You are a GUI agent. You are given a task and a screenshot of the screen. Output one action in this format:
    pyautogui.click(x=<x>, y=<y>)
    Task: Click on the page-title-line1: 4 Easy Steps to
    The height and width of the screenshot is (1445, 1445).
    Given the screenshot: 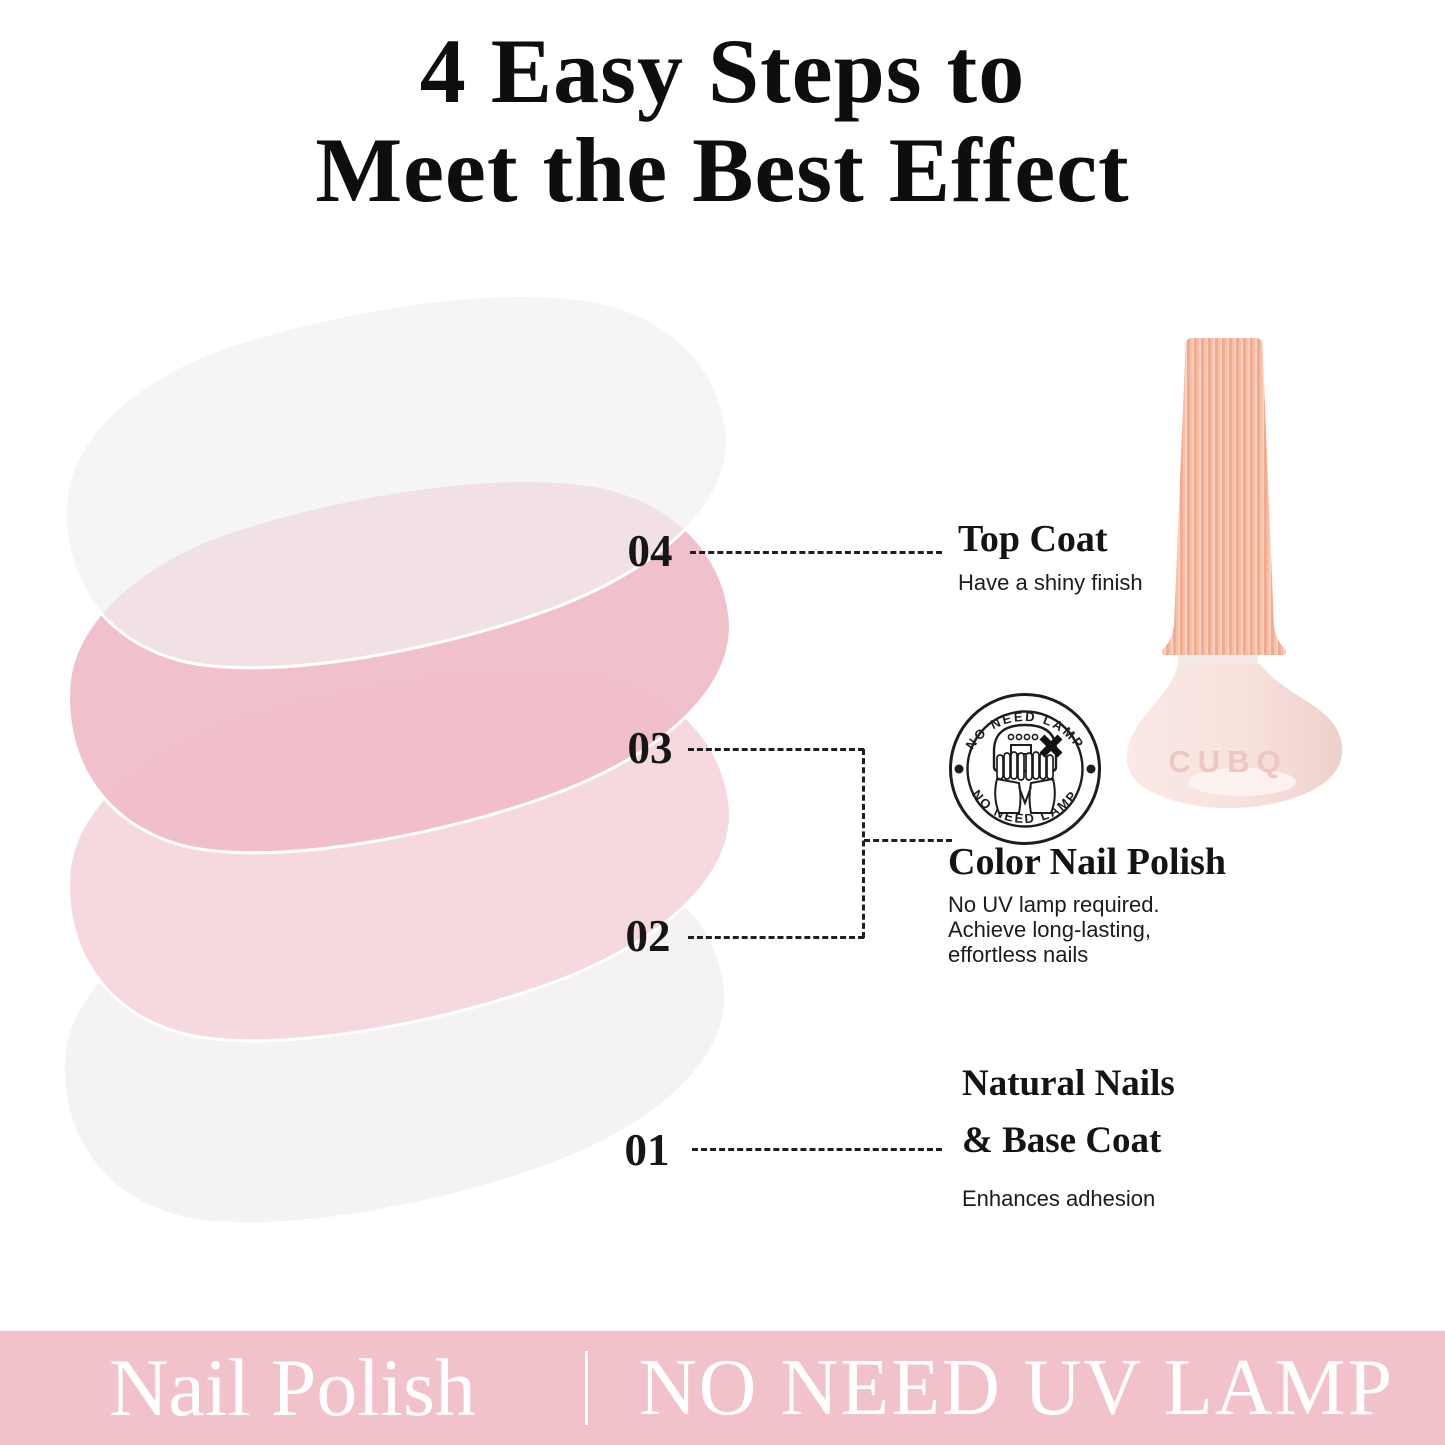 What is the action you would take?
    pyautogui.click(x=722, y=71)
    